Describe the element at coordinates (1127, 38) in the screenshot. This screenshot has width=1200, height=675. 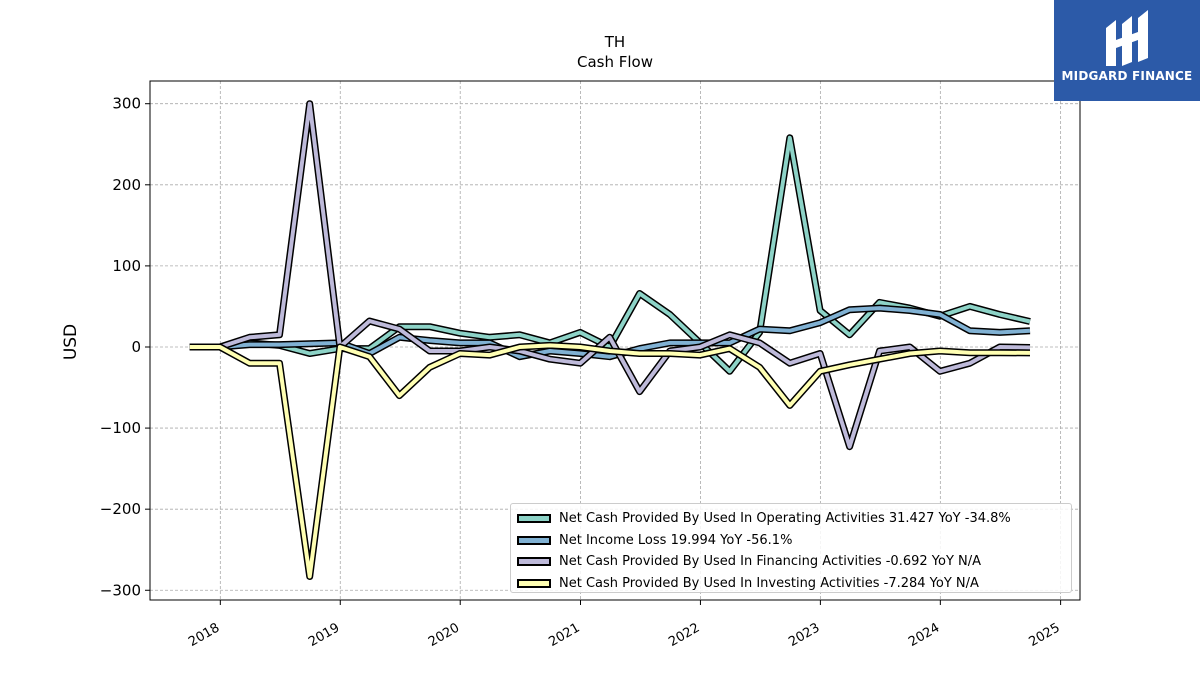
I see `midgard-logo-icon` at that location.